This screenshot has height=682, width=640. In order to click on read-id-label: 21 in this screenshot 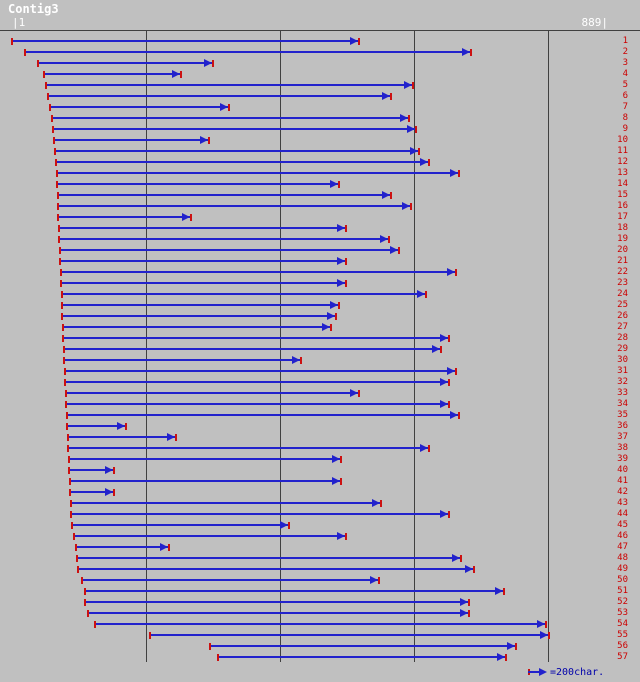, I will do `click(622, 261)`.